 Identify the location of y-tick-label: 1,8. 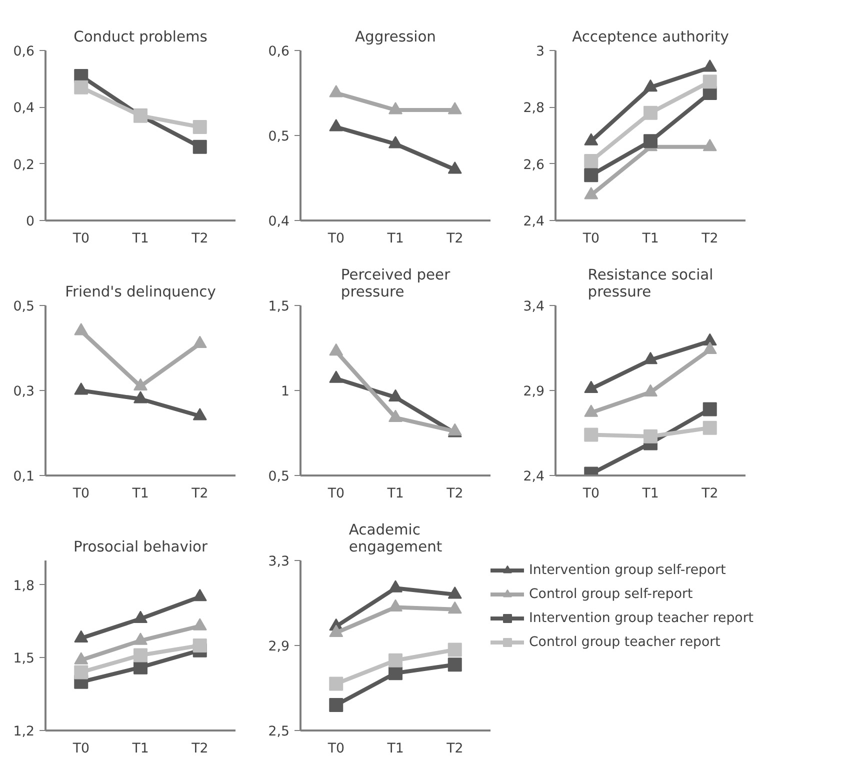
(24, 586).